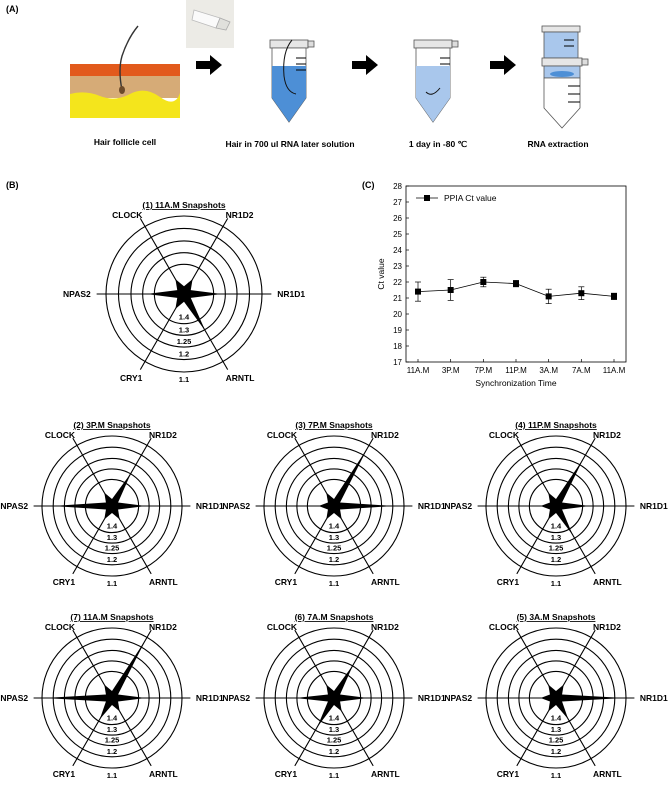 The image size is (668, 788). What do you see at coordinates (516, 383) in the screenshot?
I see `x-axis-label: Synchronization Time` at bounding box center [516, 383].